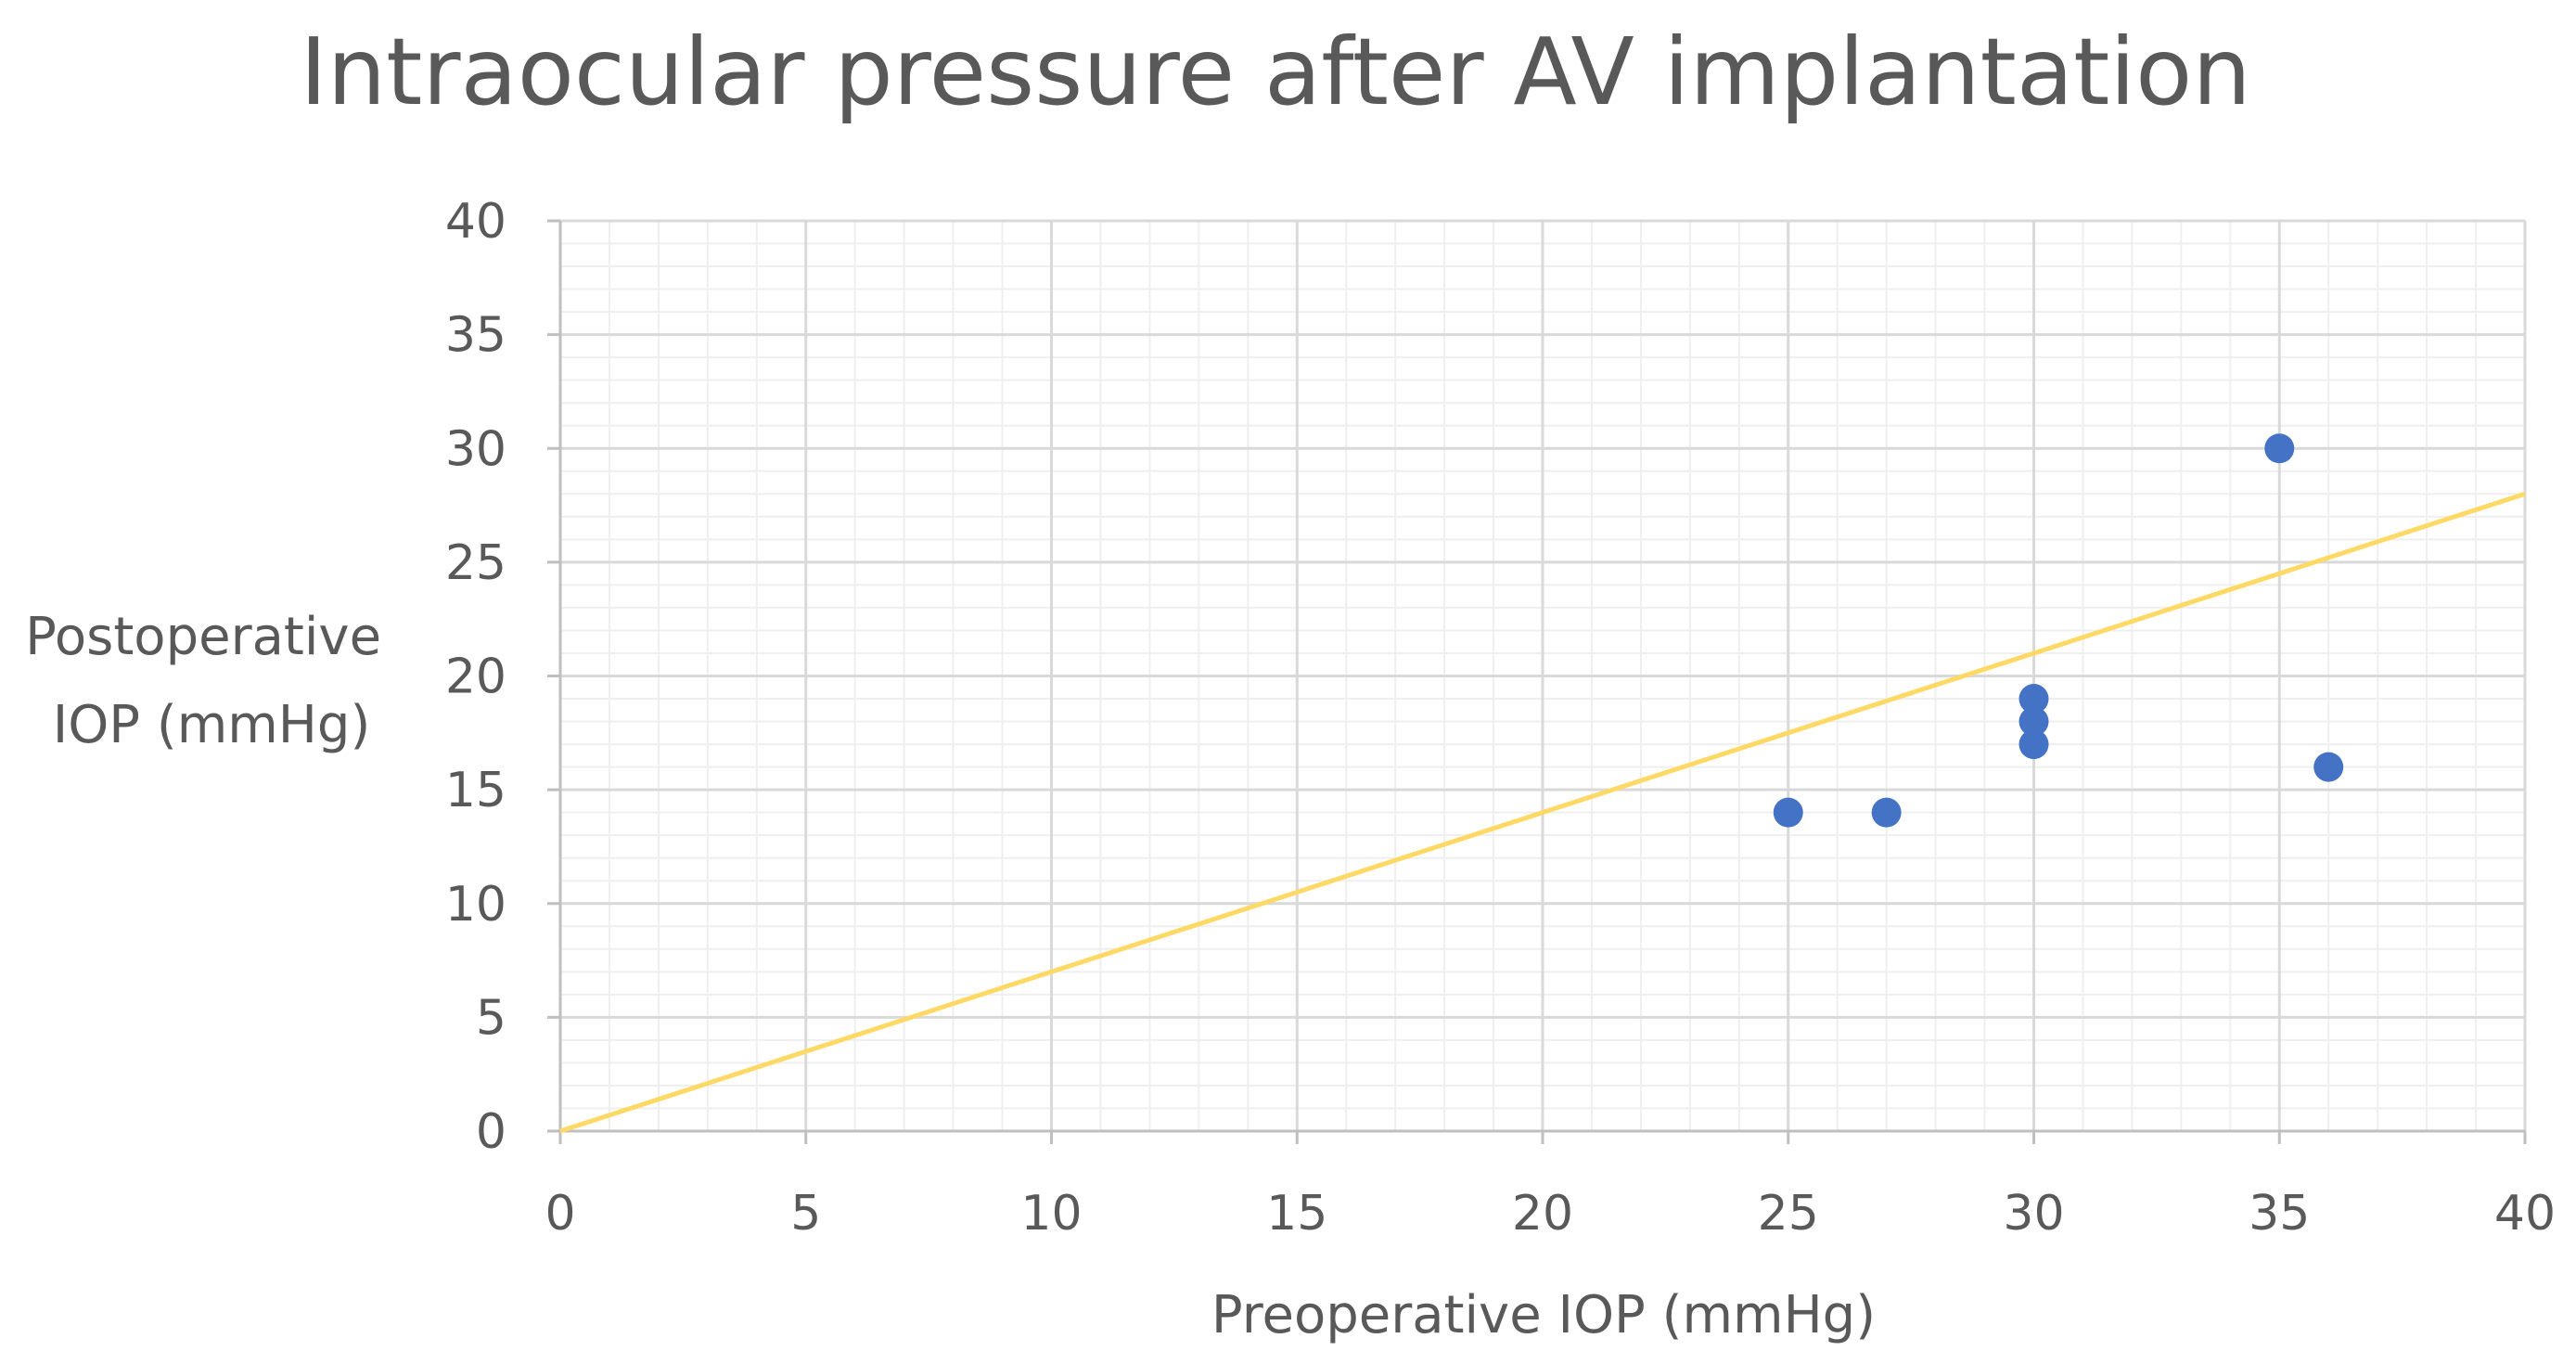  I want to click on y-tick-label: 25, so click(475, 563).